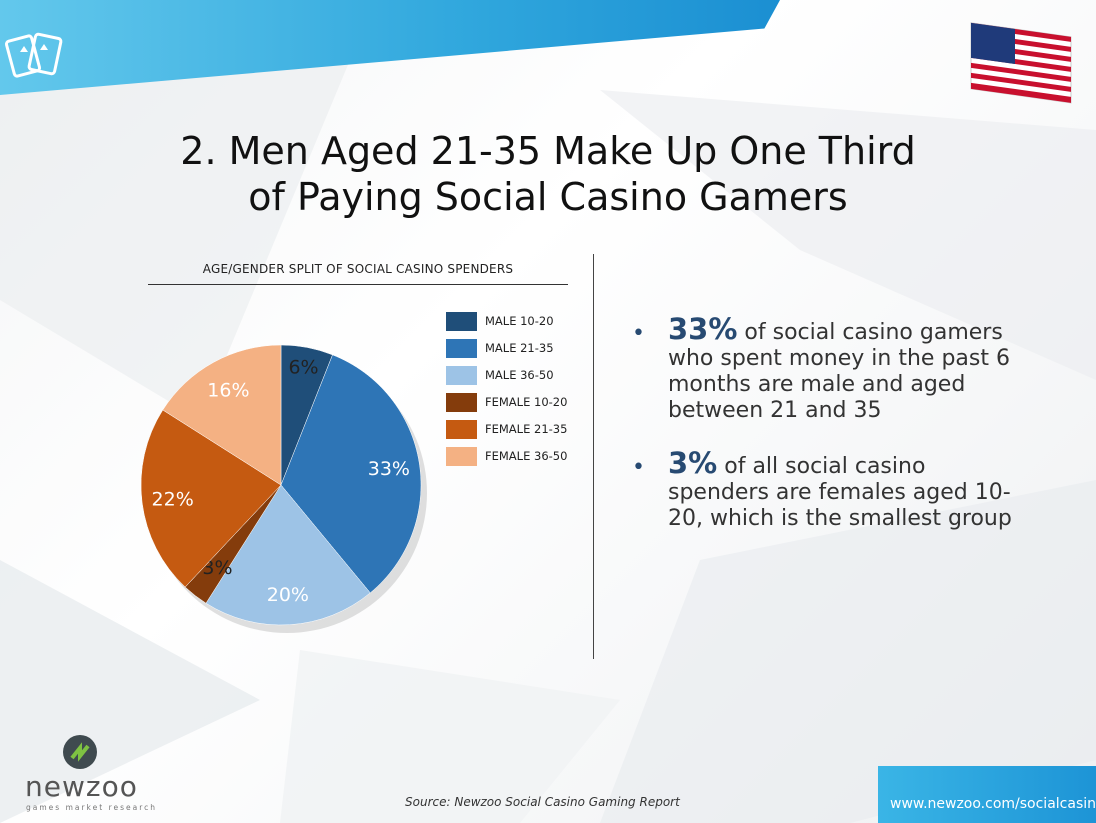 Image resolution: width=1096 pixels, height=823 pixels. Describe the element at coordinates (703, 329) in the screenshot. I see `finding-highlight: 33%` at that location.